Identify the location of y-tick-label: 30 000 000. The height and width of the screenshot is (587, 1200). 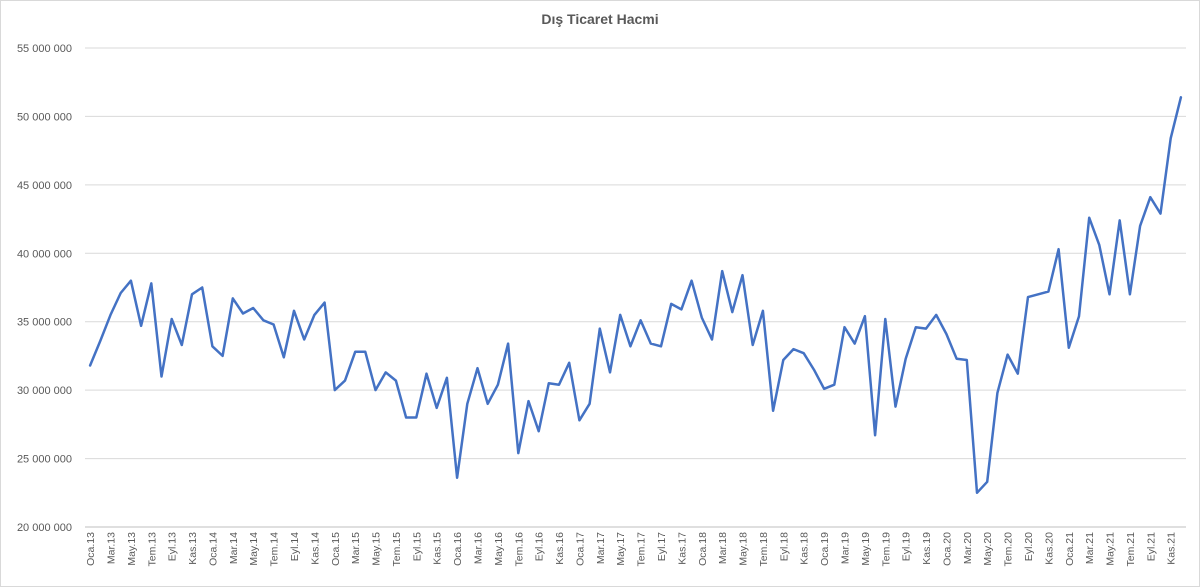
(44, 391).